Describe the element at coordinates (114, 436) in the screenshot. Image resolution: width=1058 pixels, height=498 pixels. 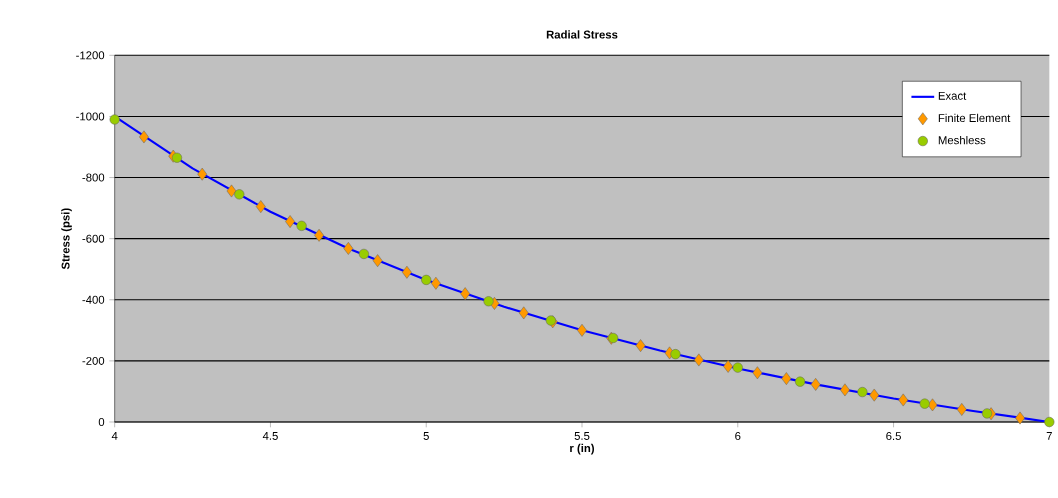
I see `x-tick-label: 4` at that location.